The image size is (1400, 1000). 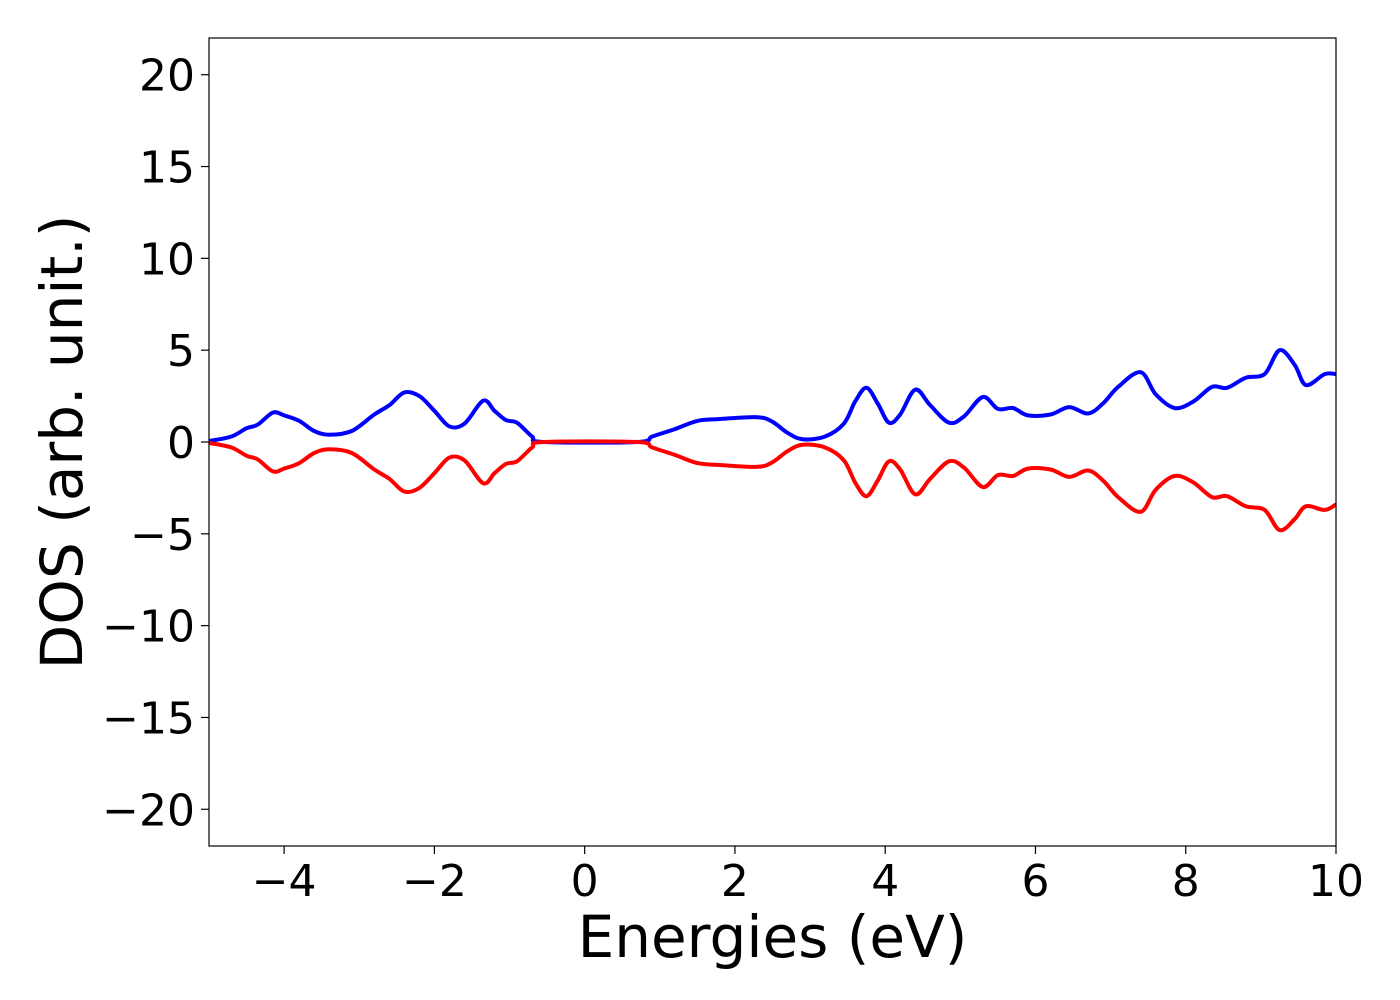 What do you see at coordinates (1336, 881) in the screenshot?
I see `x-tick-label: 10` at bounding box center [1336, 881].